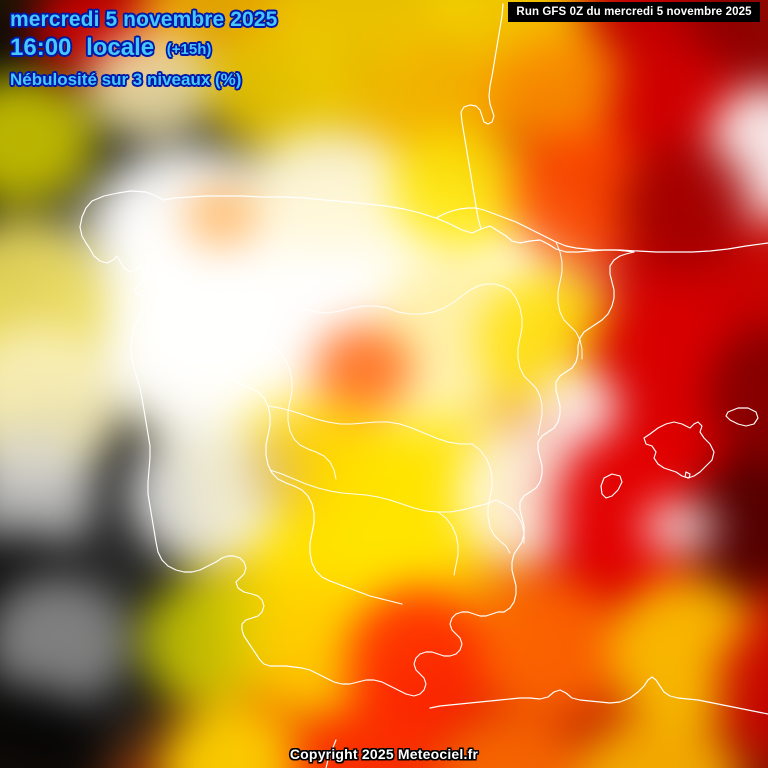  I want to click on border-region-galicia, so click(172, 302).